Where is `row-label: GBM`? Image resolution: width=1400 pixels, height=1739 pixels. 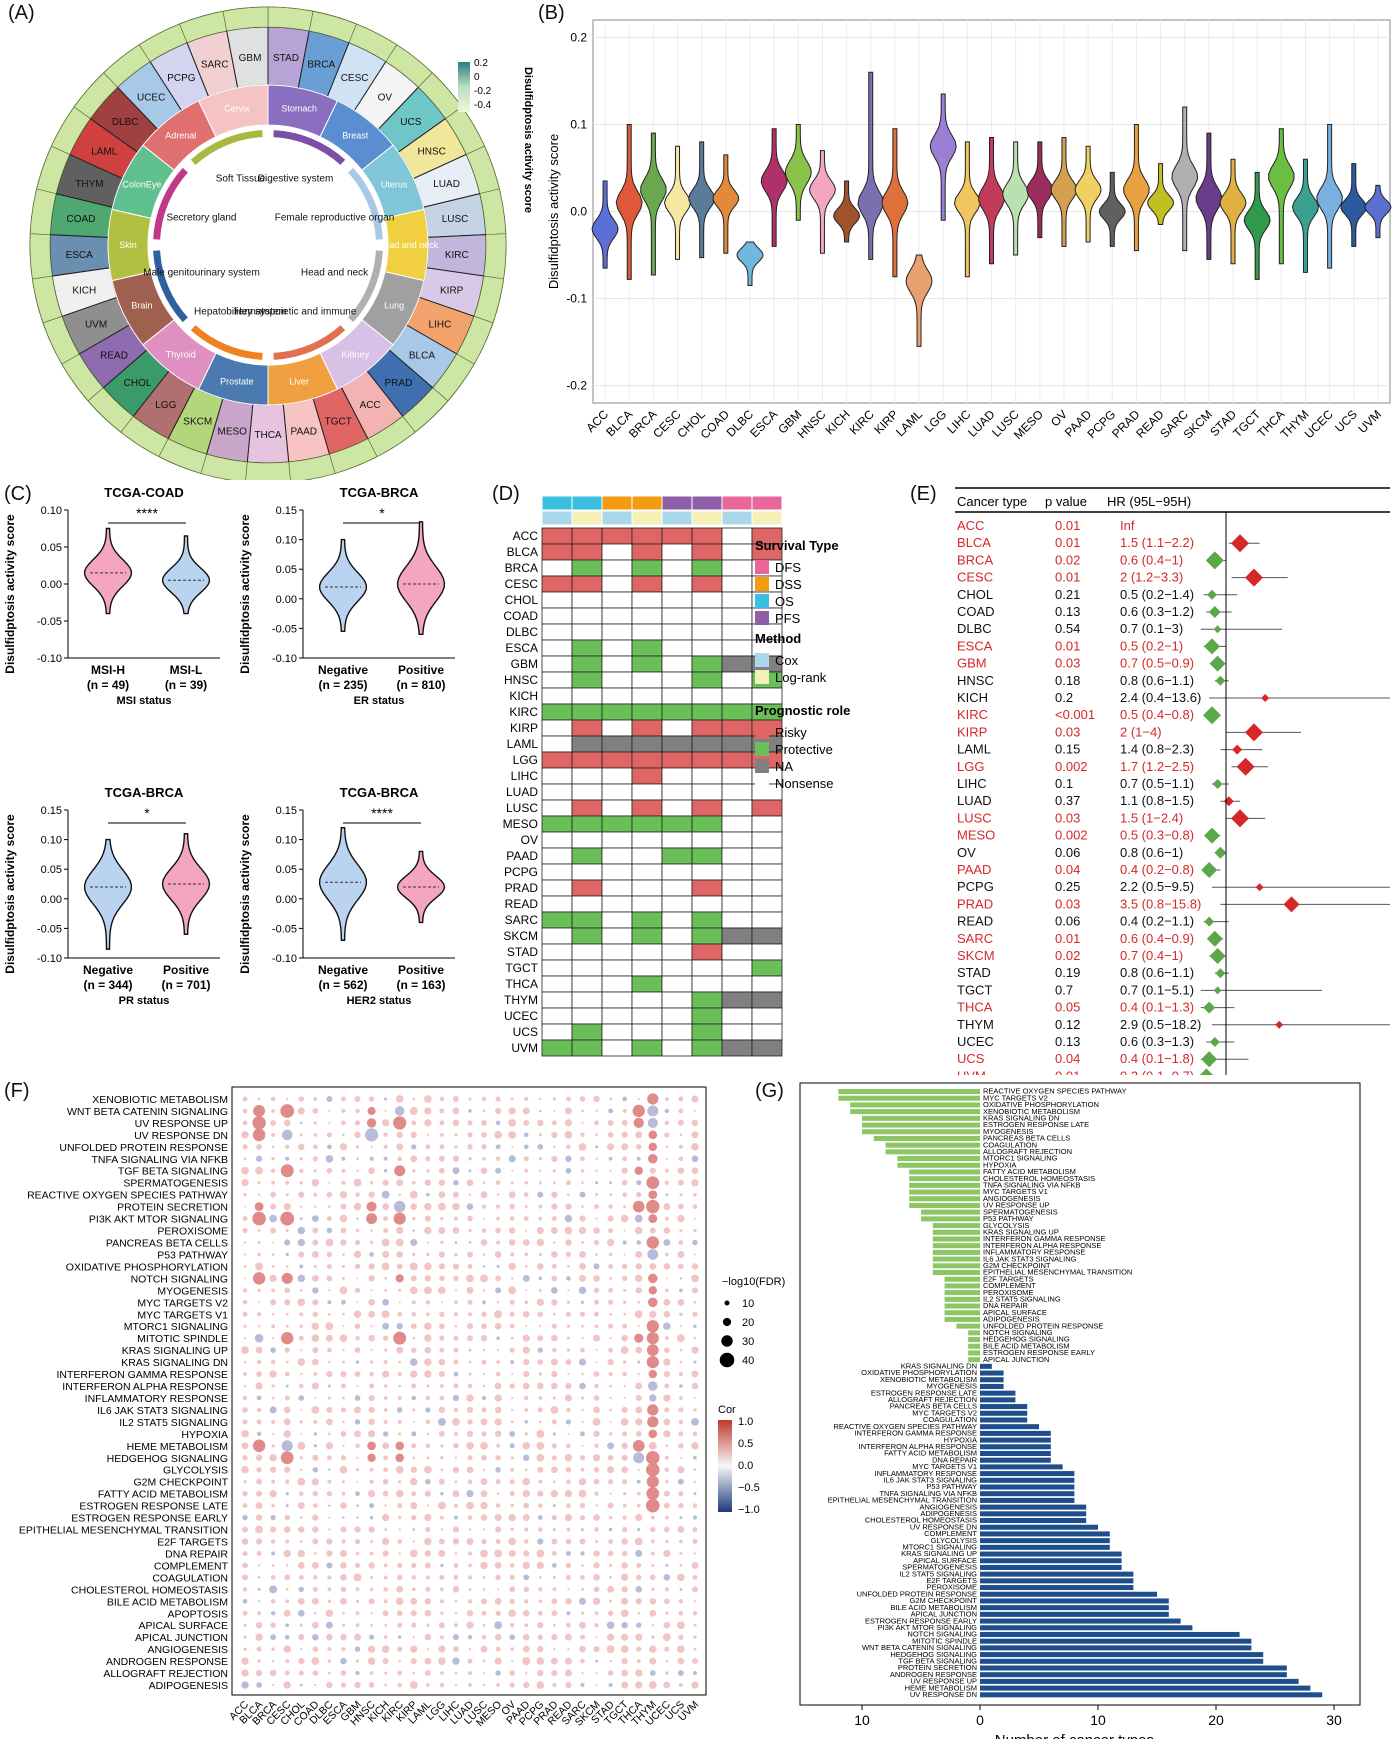 row-label: GBM is located at coordinates (524, 664).